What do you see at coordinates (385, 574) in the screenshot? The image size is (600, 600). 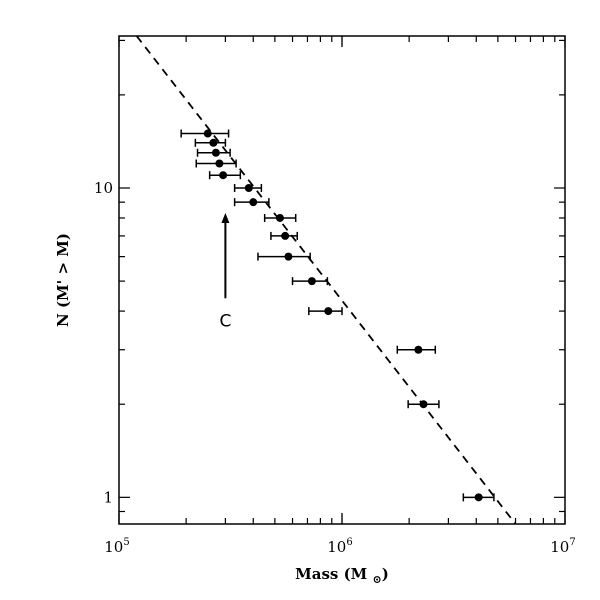 I see `x-axis-label-close: )` at bounding box center [385, 574].